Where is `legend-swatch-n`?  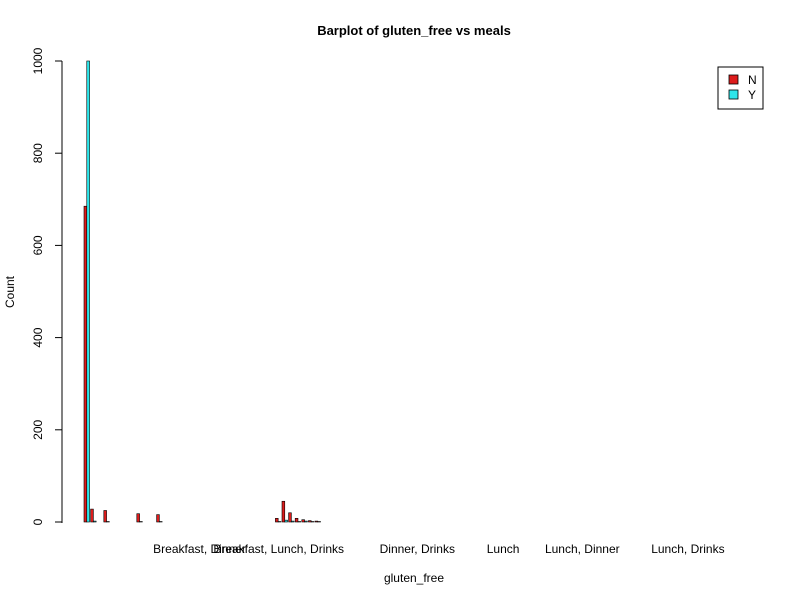 legend-swatch-n is located at coordinates (733, 79).